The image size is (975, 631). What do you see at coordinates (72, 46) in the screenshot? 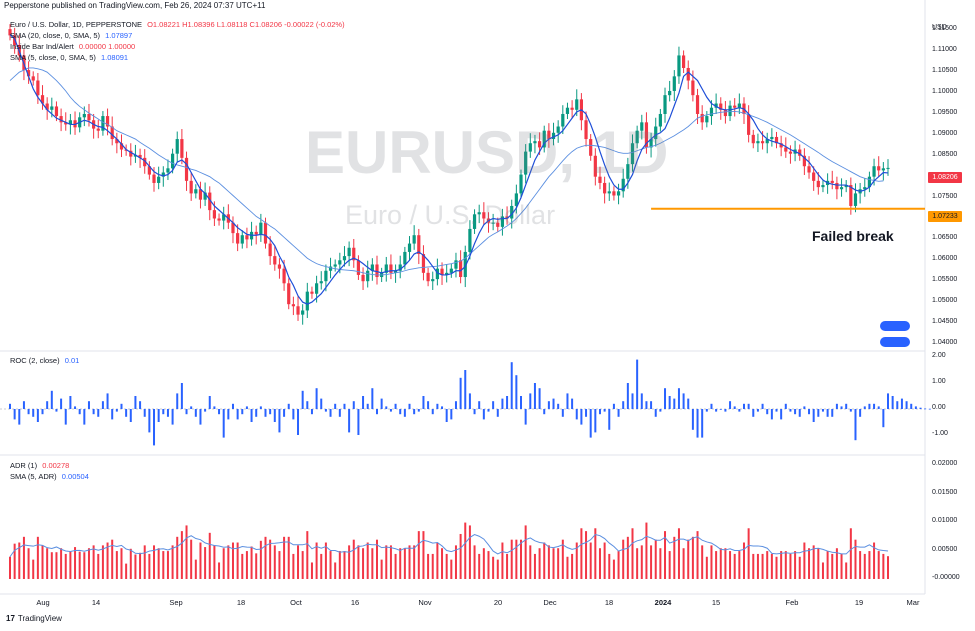
I see `inside-bar-legend: Inside Bar Ind/Alert 0.00000 1.00000` at bounding box center [72, 46].